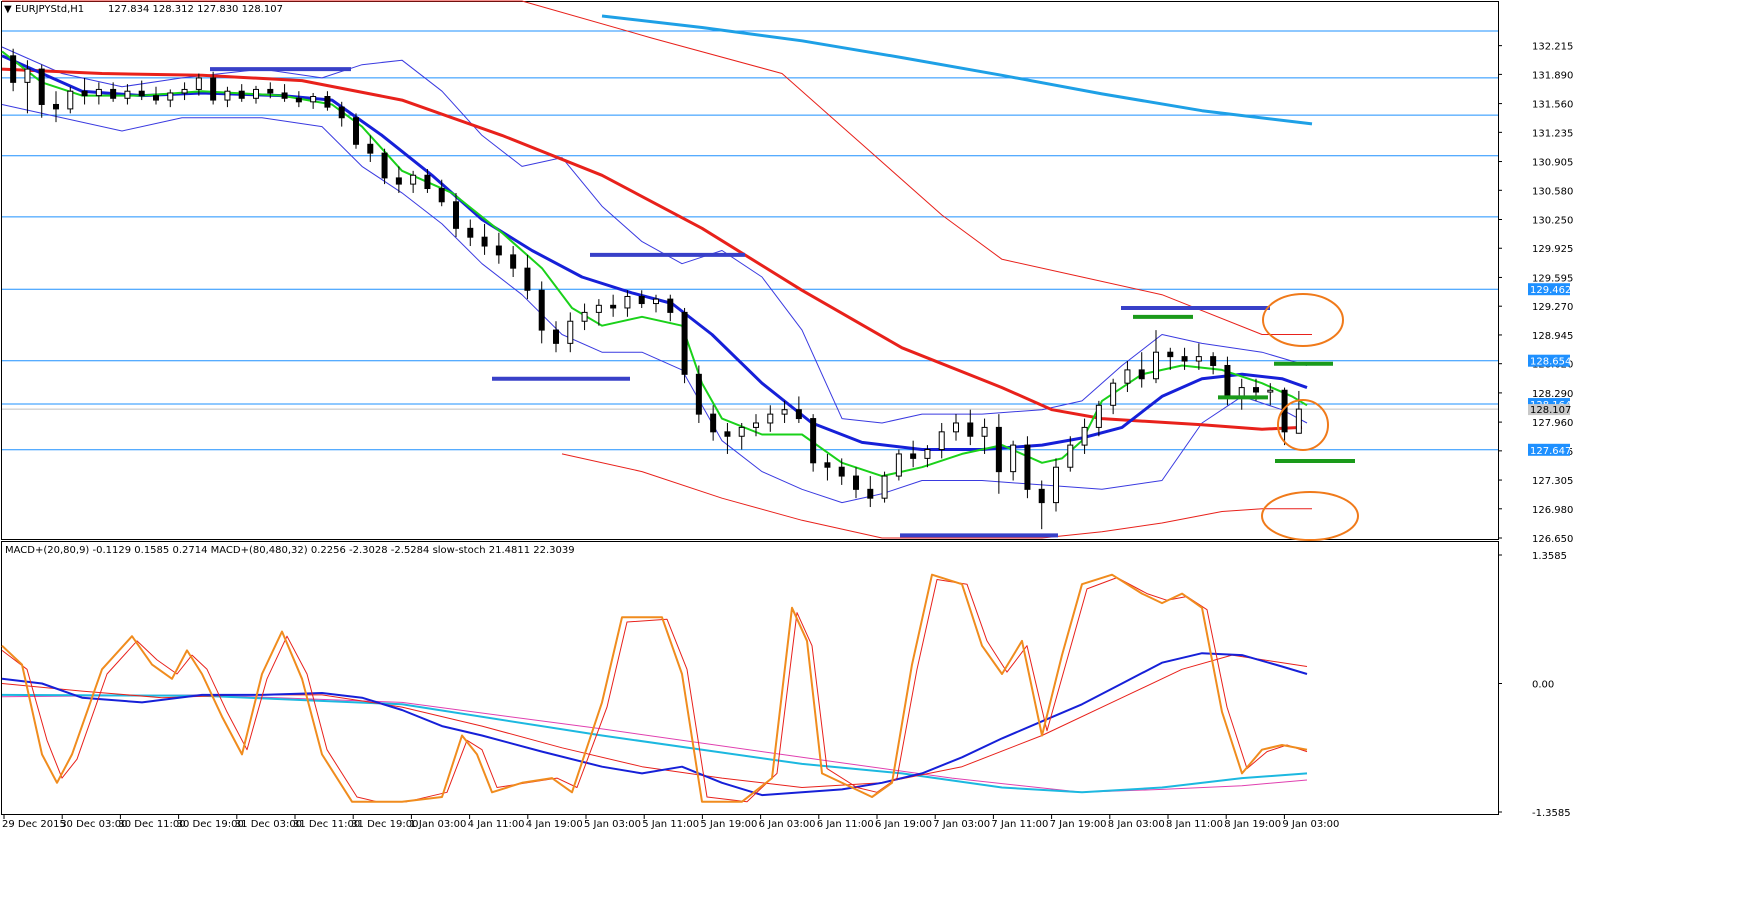 The image size is (1739, 921). I want to click on collapse-arrow-icon: ▼, so click(8, 9).